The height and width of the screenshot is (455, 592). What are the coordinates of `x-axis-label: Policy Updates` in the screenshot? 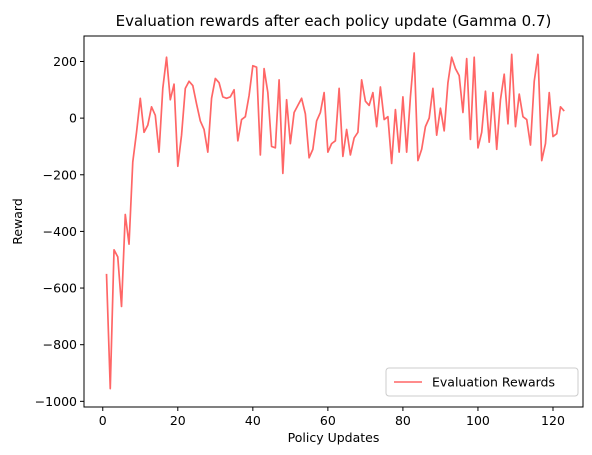 It's located at (334, 437).